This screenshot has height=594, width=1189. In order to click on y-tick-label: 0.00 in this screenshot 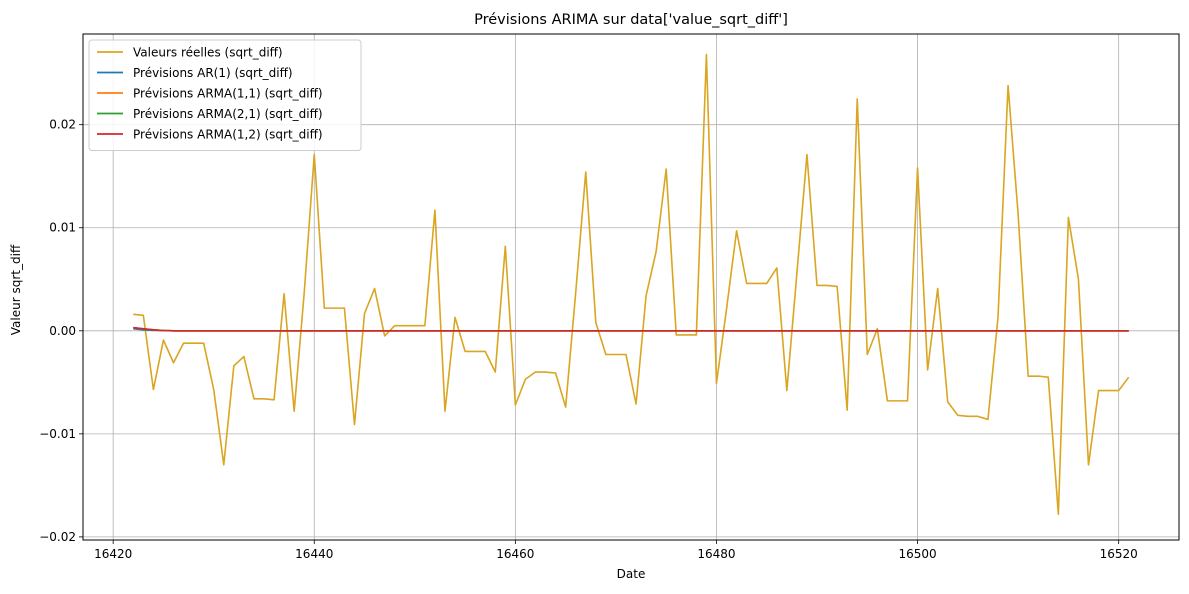, I will do `click(62, 331)`.